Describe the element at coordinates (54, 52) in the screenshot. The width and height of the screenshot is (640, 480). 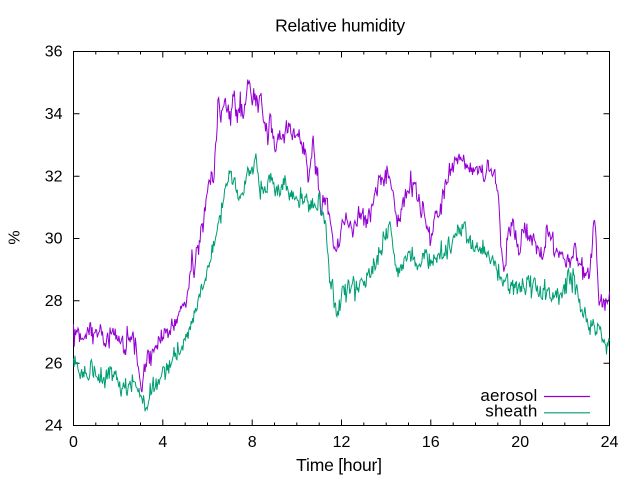
I see `svg-text: 36` at that location.